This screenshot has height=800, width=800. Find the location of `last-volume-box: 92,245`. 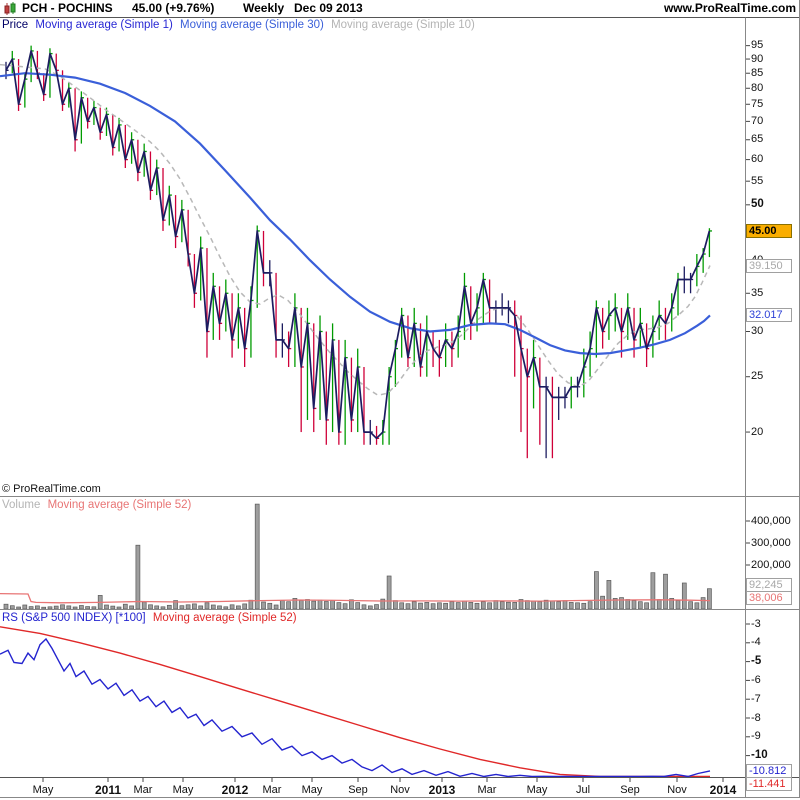

last-volume-box: 92,245 is located at coordinates (769, 585).